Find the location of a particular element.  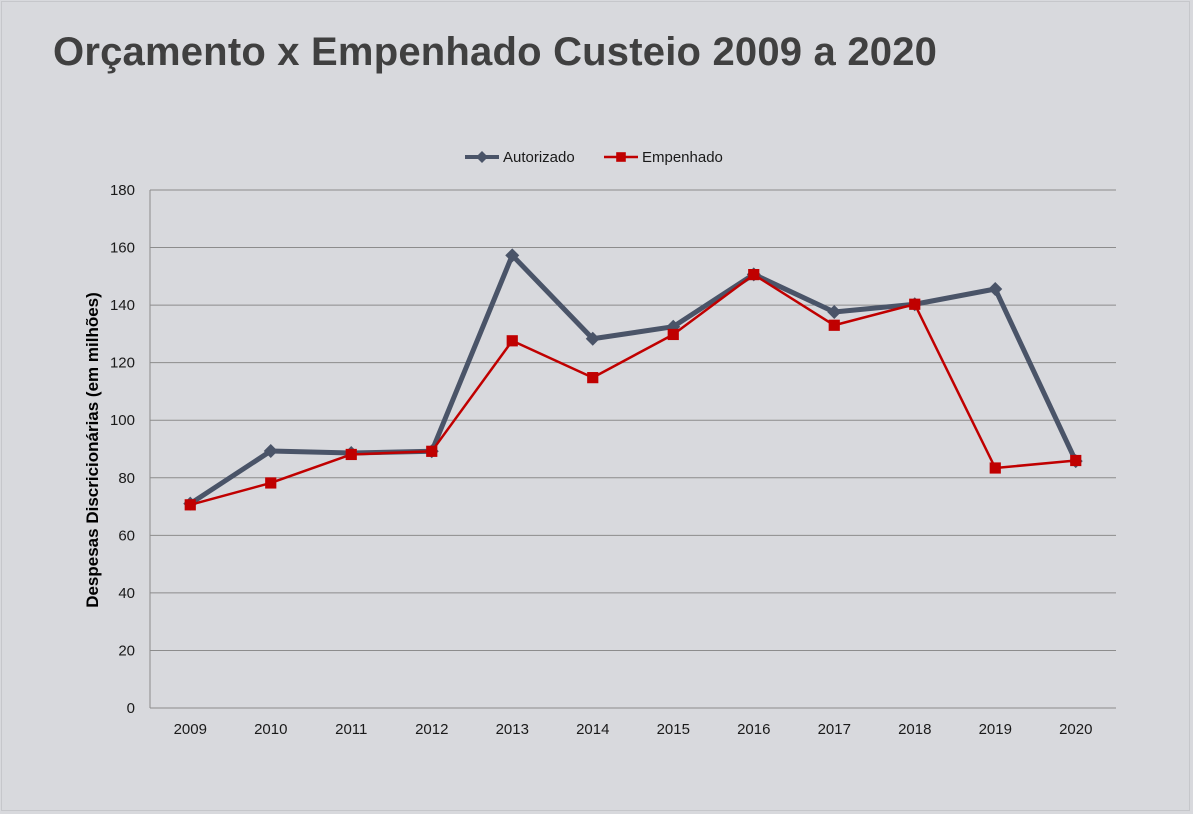

x-tick-label: 2017 is located at coordinates (834, 729).